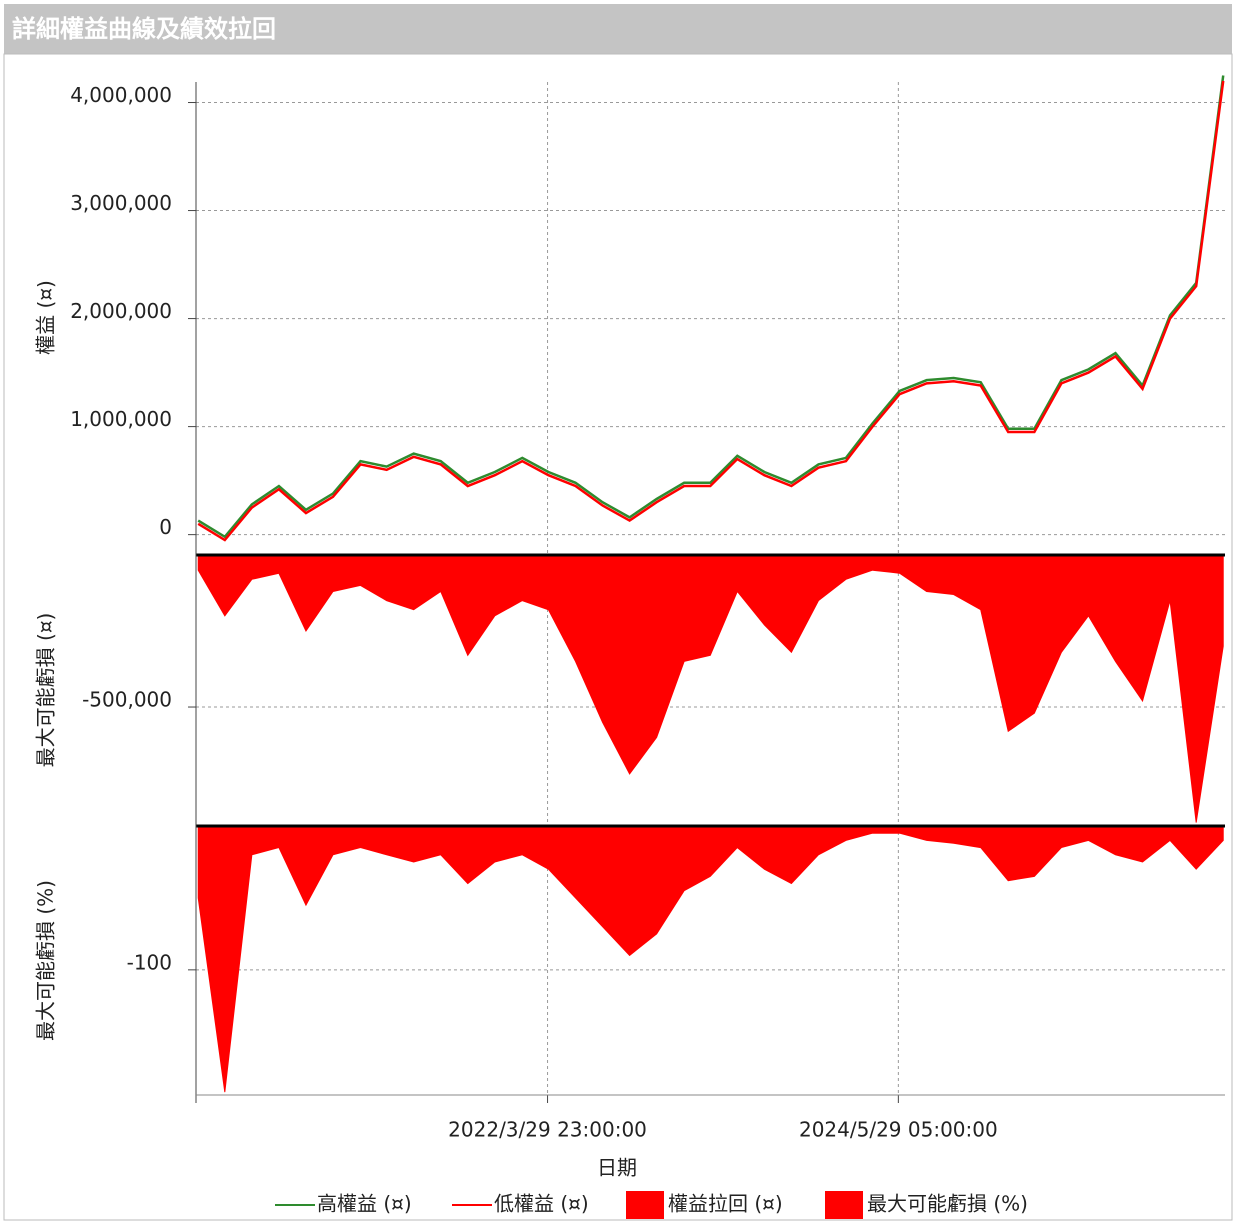 The width and height of the screenshot is (1234, 1222). Describe the element at coordinates (121, 311) in the screenshot. I see `y-tick-label: 2,000,000` at that location.